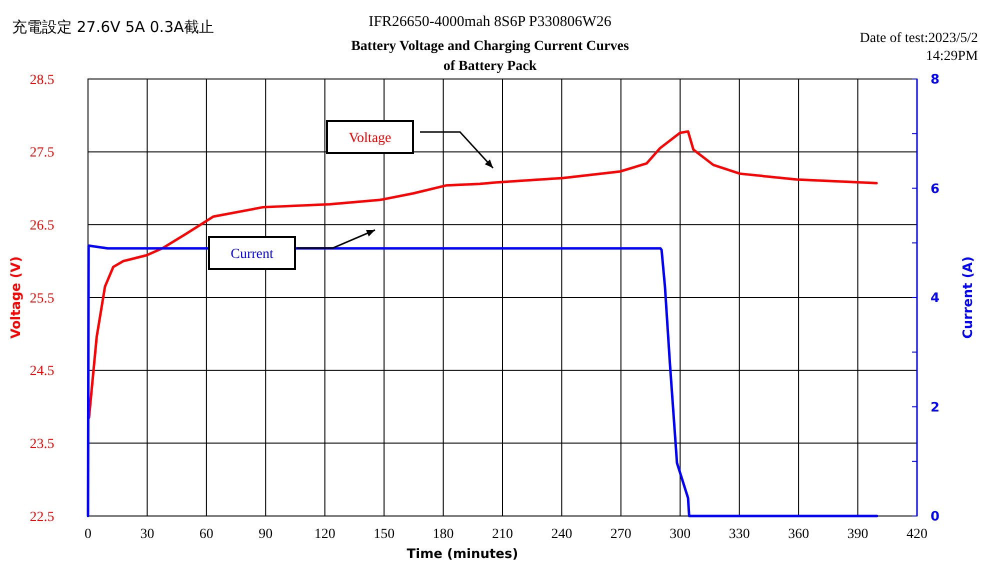 Image resolution: width=982 pixels, height=561 pixels. I want to click on y-tick-label: 26.5, so click(42, 226).